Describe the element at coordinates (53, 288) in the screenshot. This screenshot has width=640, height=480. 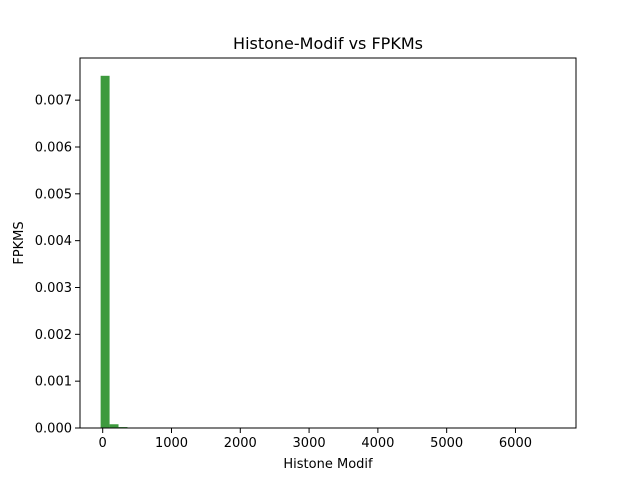
I see `y-tick-label: 0.003` at that location.